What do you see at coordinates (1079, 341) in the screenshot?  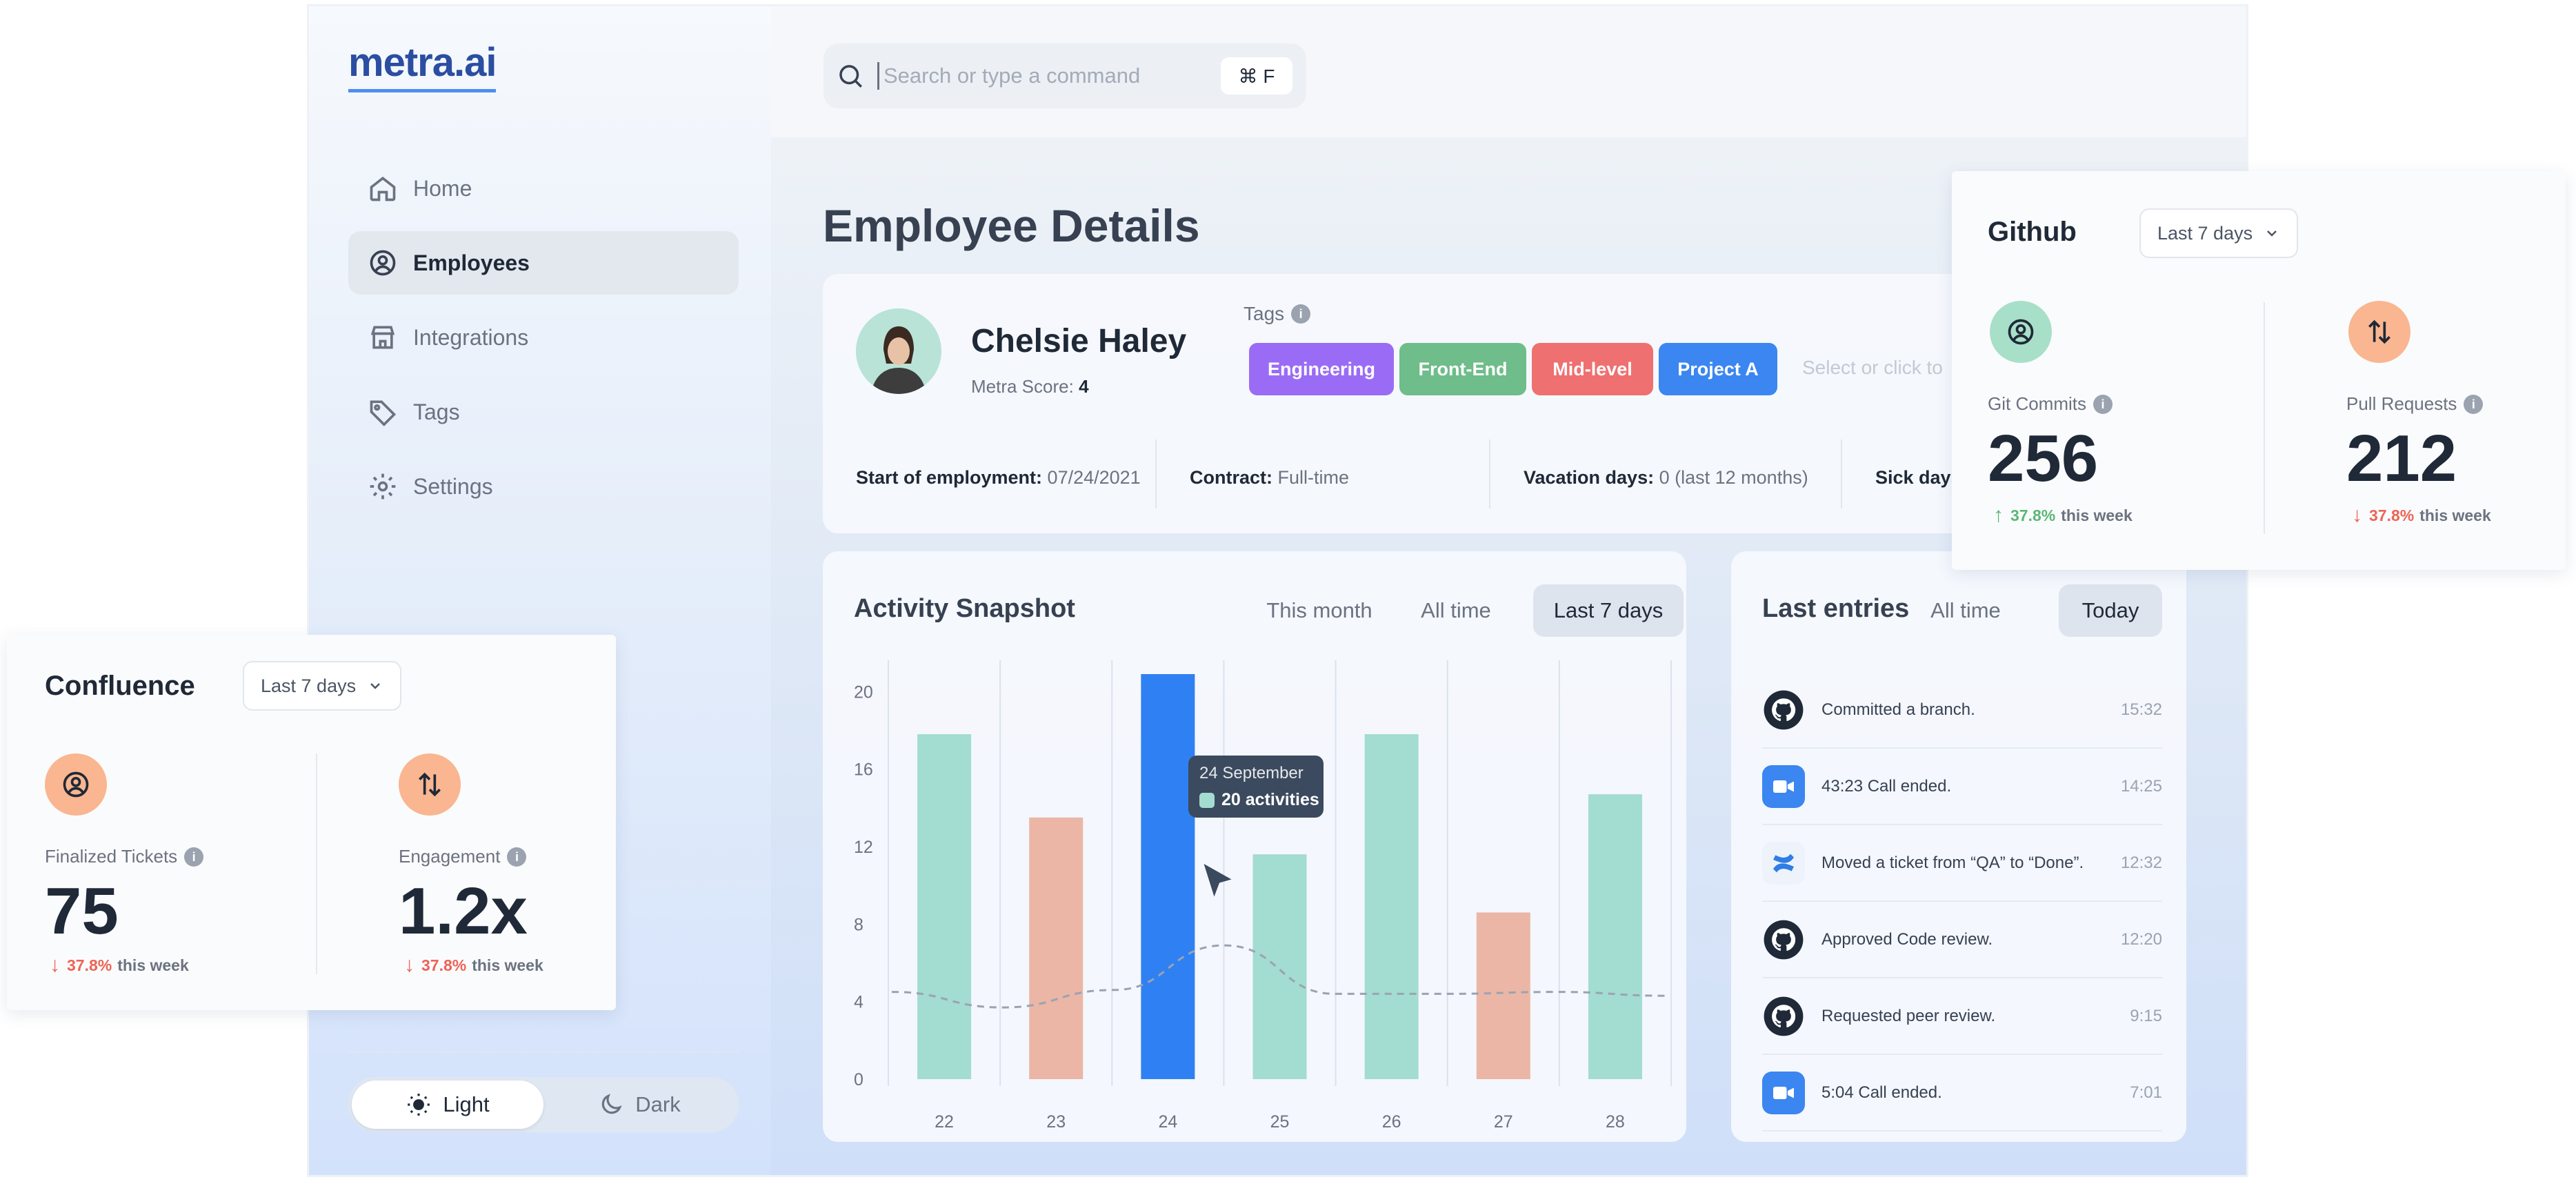 I see `employee-name: Chelsie Haley` at bounding box center [1079, 341].